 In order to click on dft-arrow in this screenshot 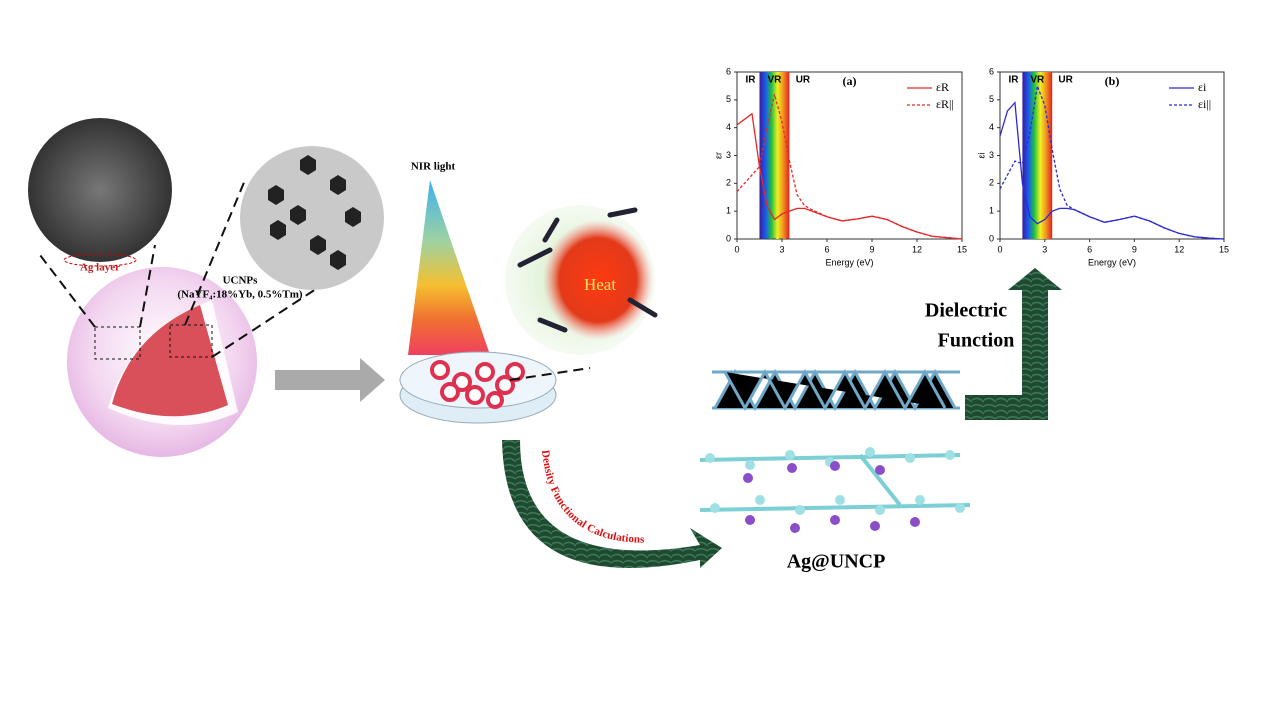, I will do `click(612, 504)`.